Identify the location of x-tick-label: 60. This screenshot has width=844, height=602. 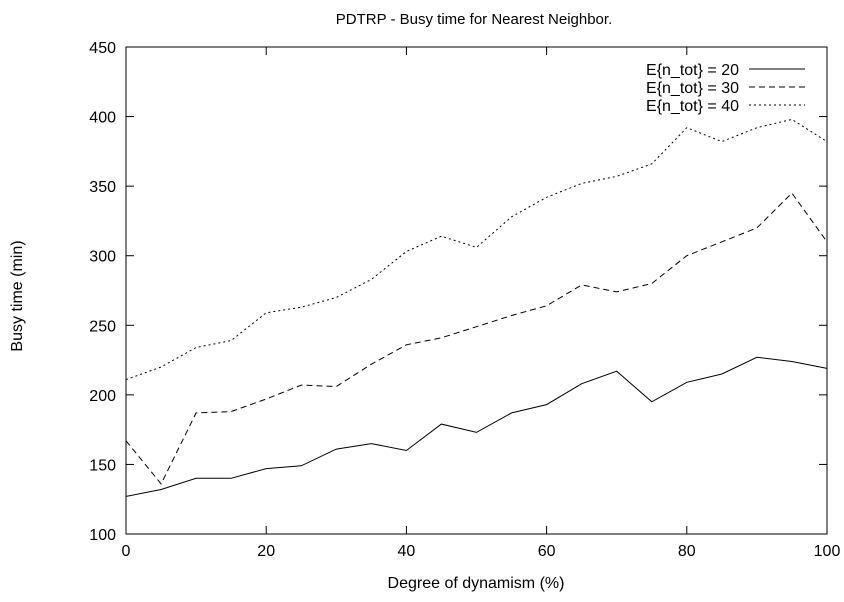
(547, 551).